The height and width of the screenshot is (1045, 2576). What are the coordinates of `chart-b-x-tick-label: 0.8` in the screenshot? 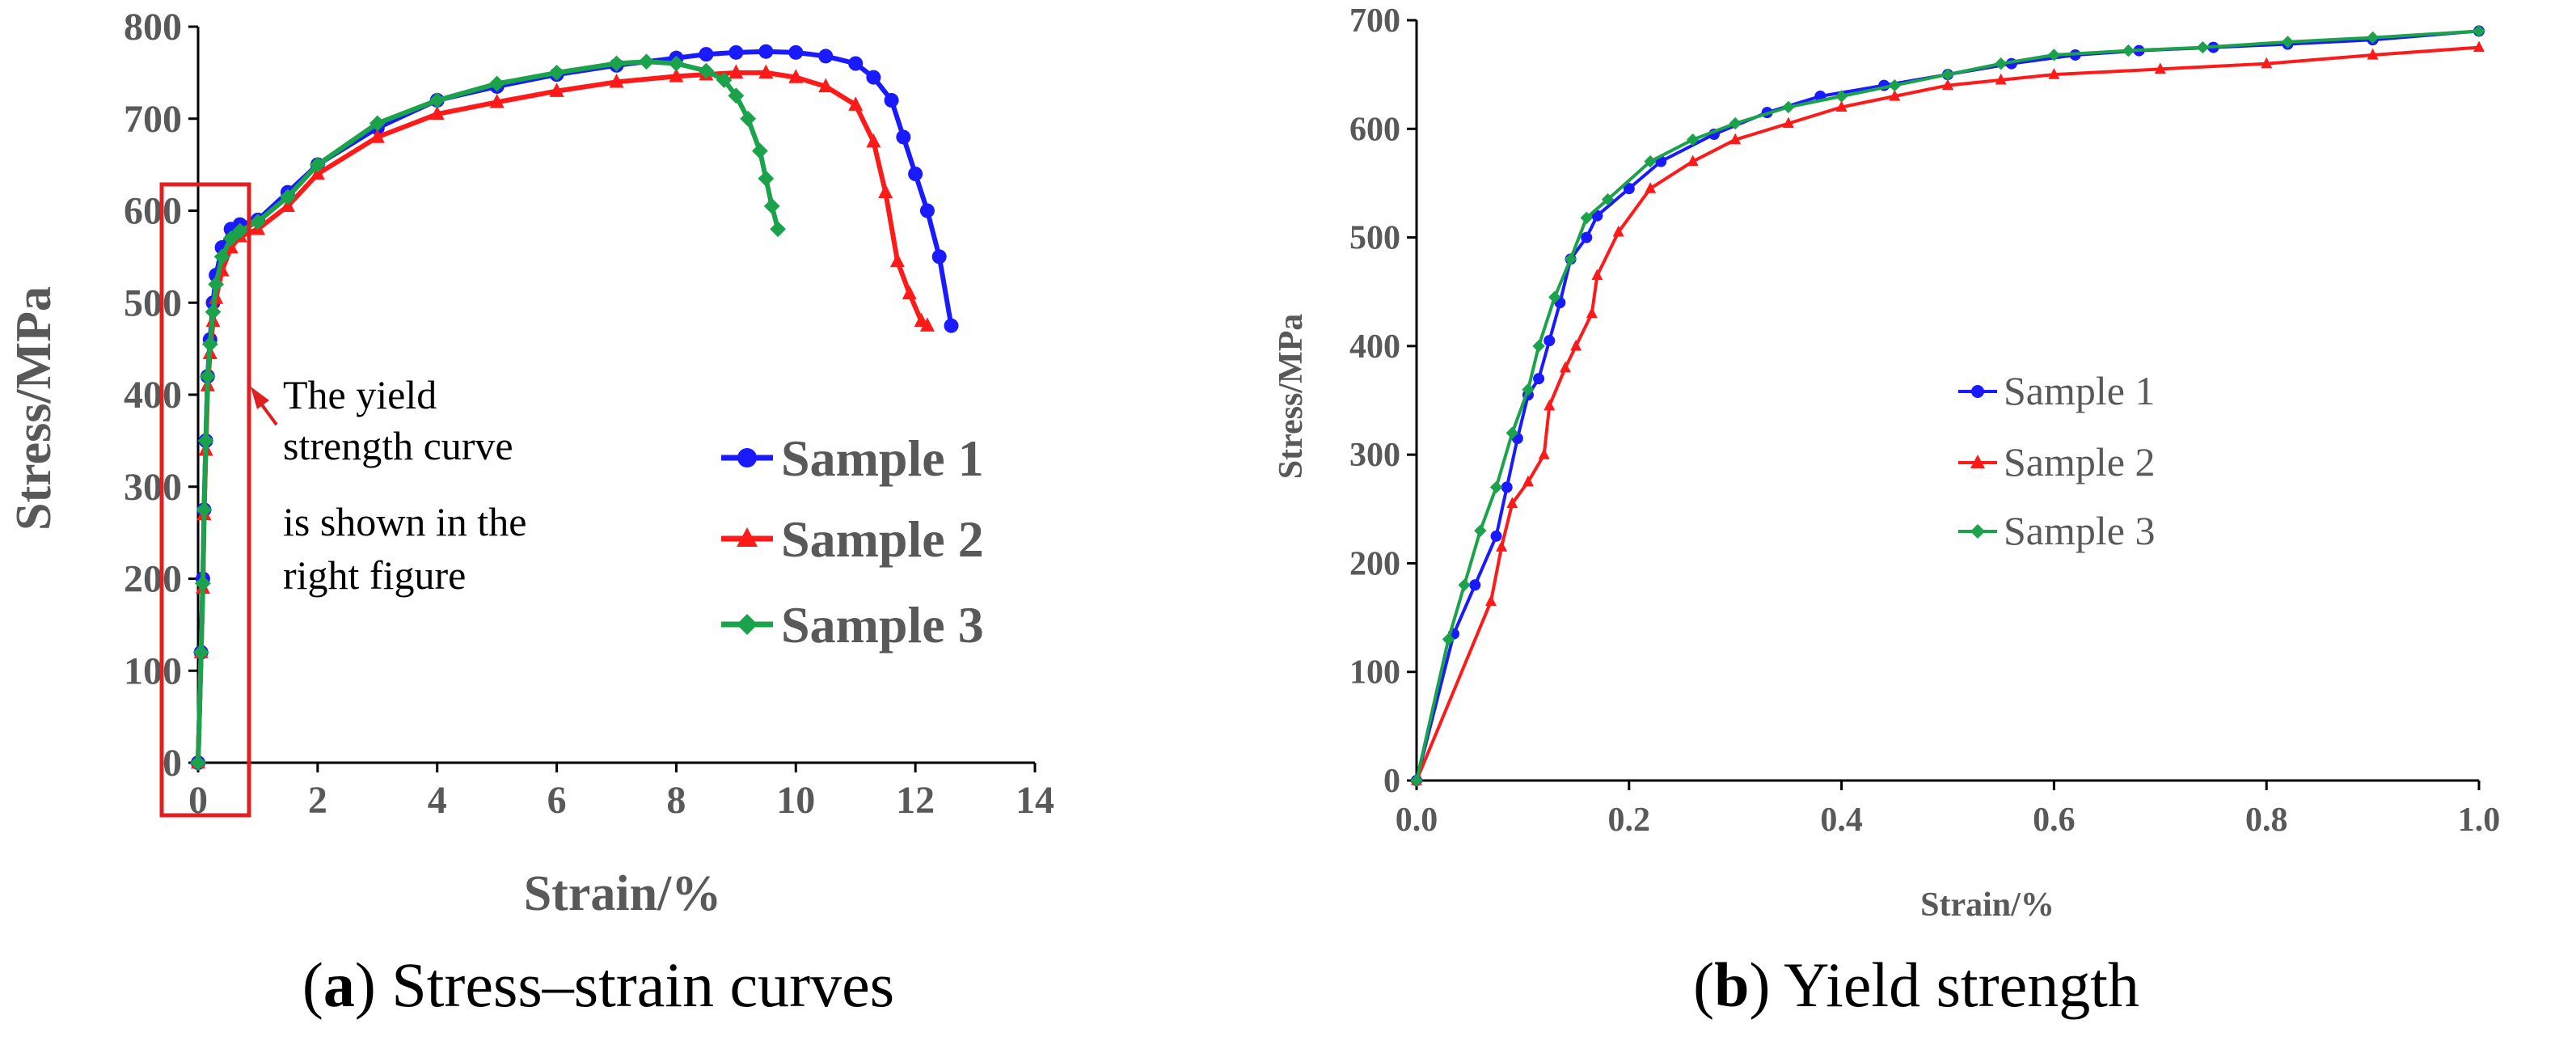 It's located at (2266, 820).